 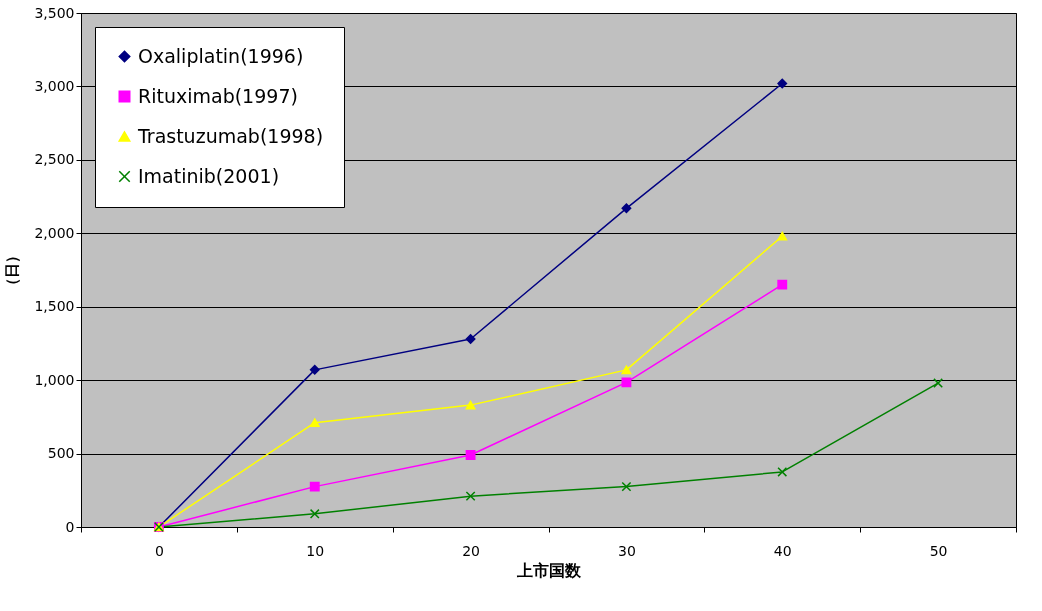 What do you see at coordinates (221, 55) in the screenshot?
I see `legend-label: Oxaliplatin(1996)` at bounding box center [221, 55].